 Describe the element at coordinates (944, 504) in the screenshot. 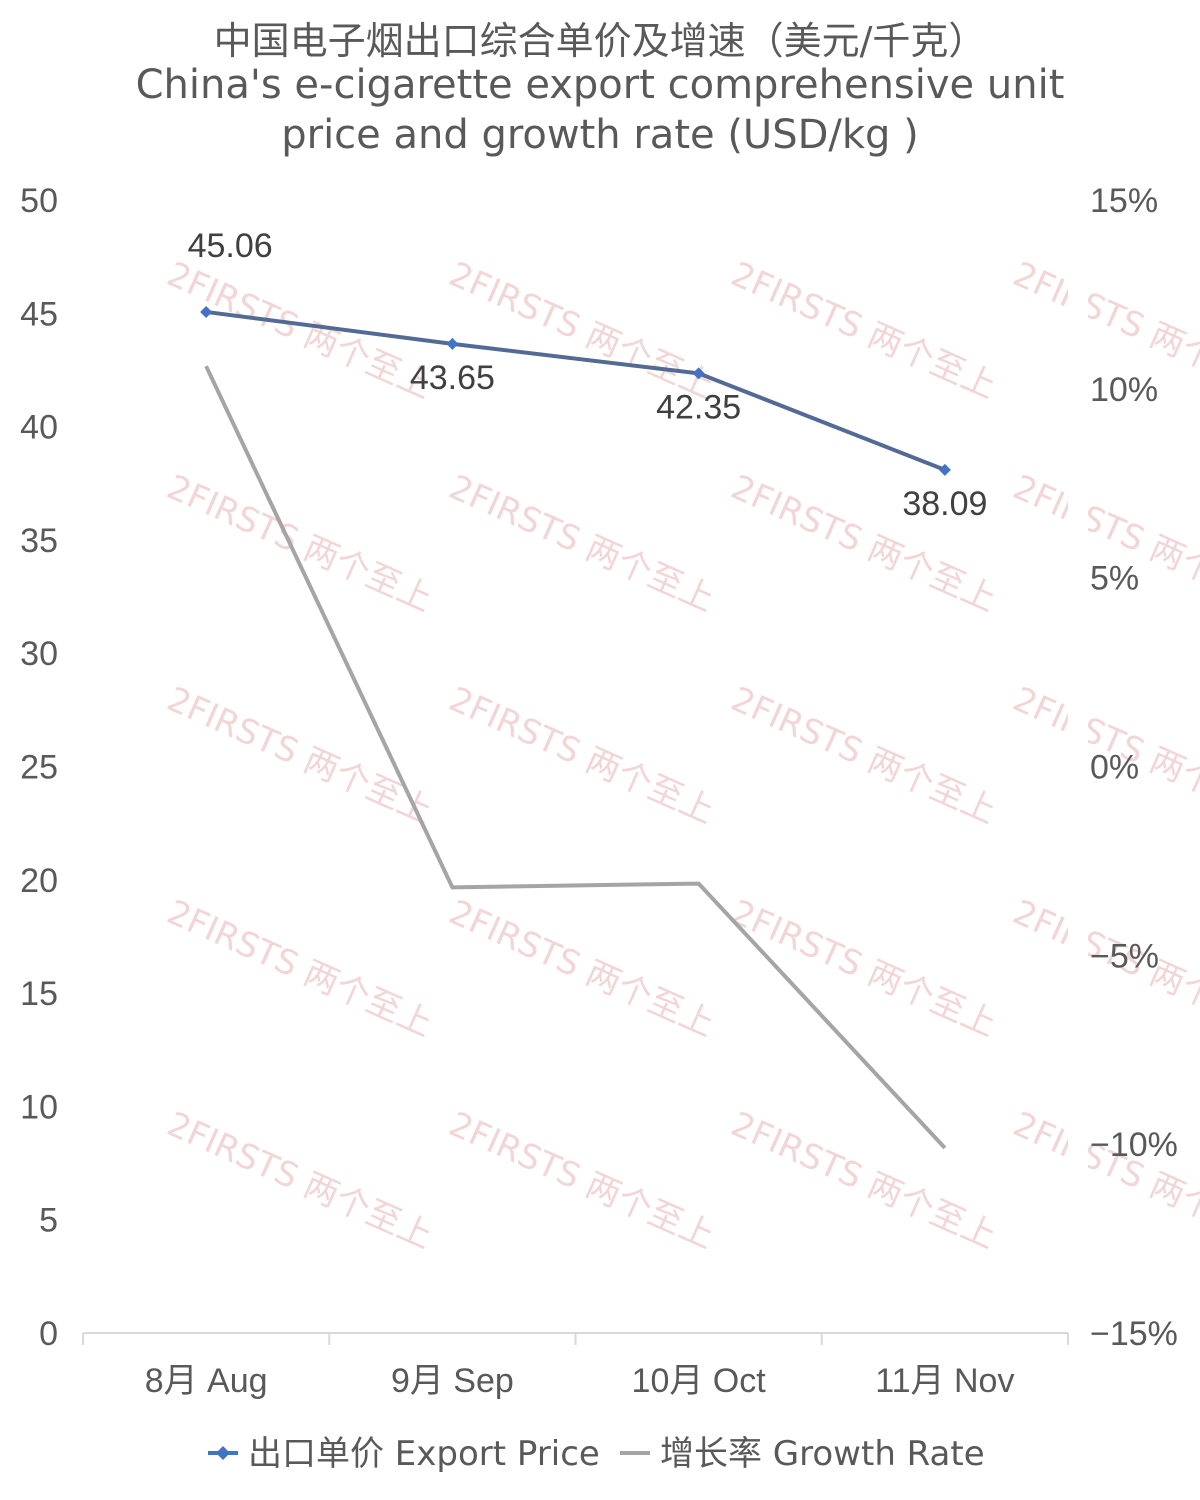

I see `export-price-data-label: 38.09` at that location.